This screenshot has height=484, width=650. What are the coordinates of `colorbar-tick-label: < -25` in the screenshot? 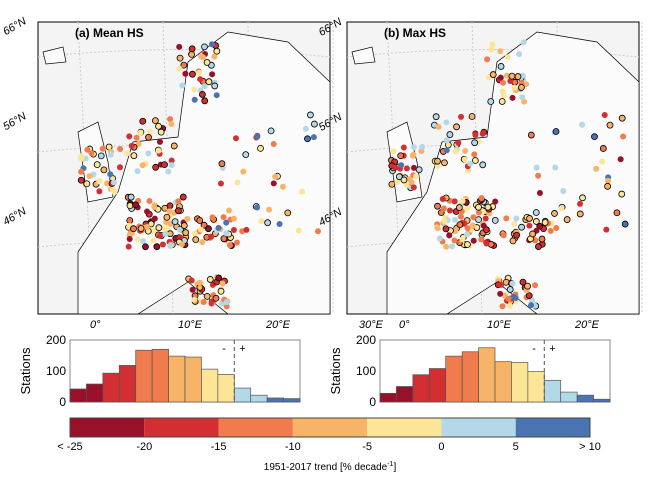 It's located at (69, 447).